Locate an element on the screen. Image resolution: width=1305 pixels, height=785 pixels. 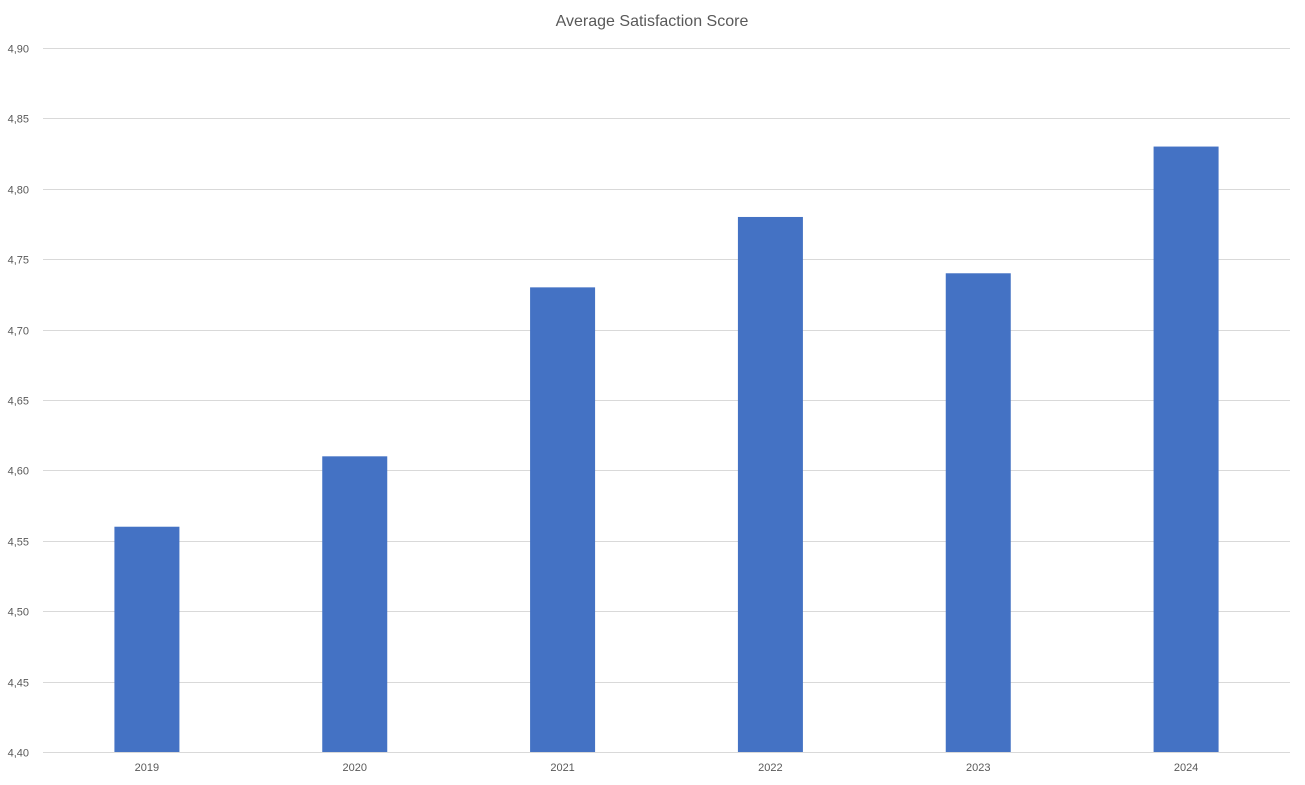
y-tick-label: 4,50 is located at coordinates (18, 613).